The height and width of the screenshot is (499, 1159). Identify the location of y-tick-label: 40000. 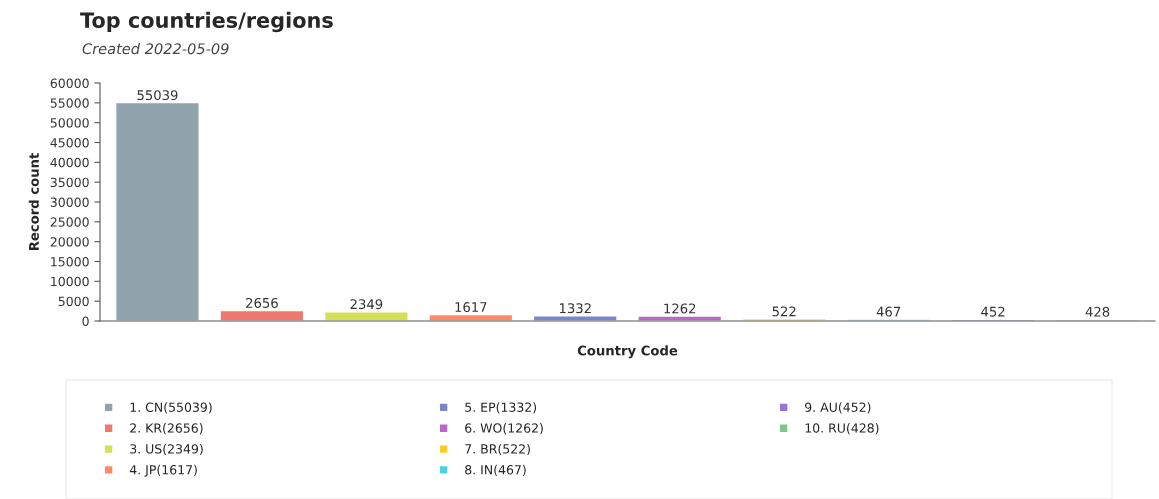
(69, 162).